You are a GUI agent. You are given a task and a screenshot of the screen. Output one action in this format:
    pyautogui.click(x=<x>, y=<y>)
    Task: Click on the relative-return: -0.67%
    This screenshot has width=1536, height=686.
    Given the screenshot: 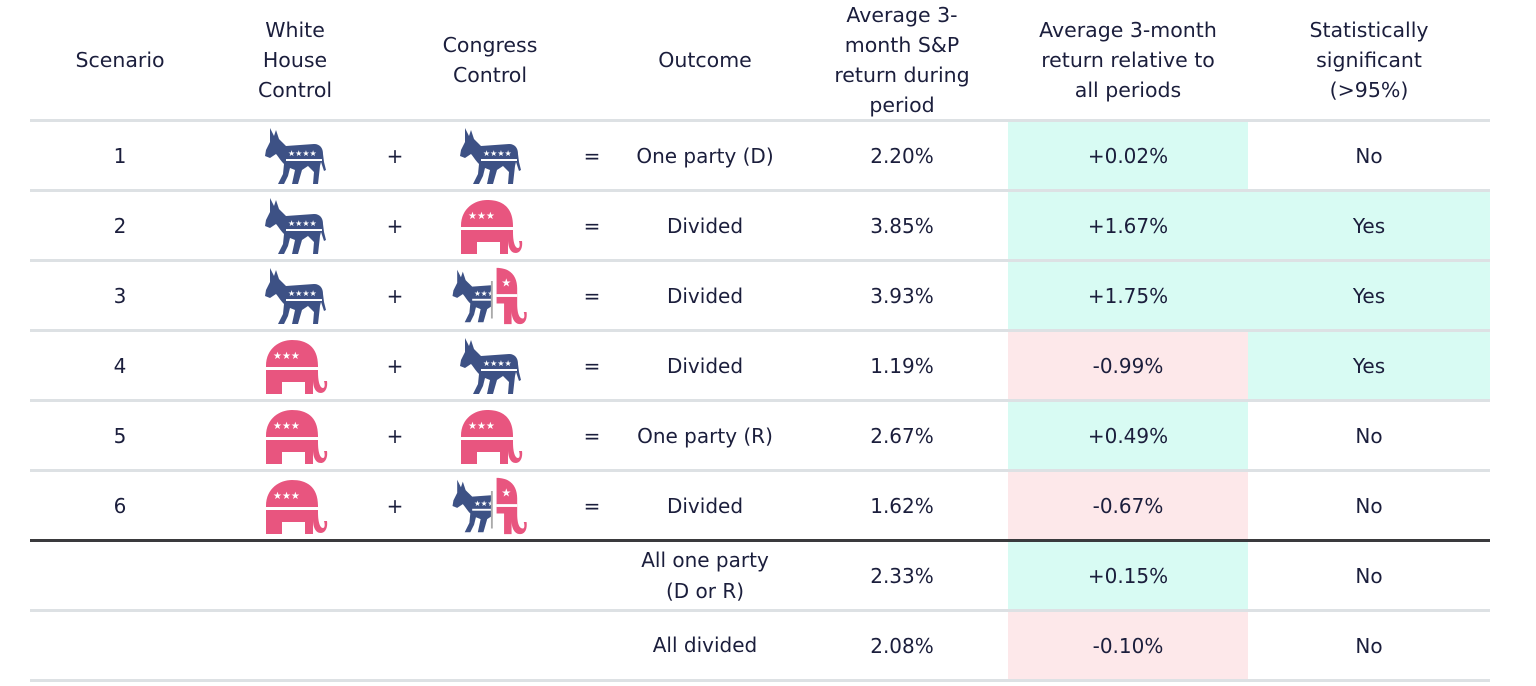 What is the action you would take?
    pyautogui.click(x=1128, y=507)
    